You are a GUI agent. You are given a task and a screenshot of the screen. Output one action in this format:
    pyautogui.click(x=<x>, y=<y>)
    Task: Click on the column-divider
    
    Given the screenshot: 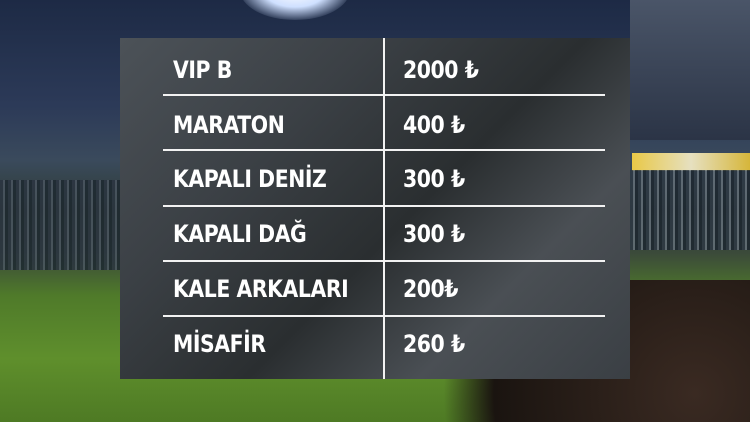 What is the action you would take?
    pyautogui.click(x=384, y=208)
    